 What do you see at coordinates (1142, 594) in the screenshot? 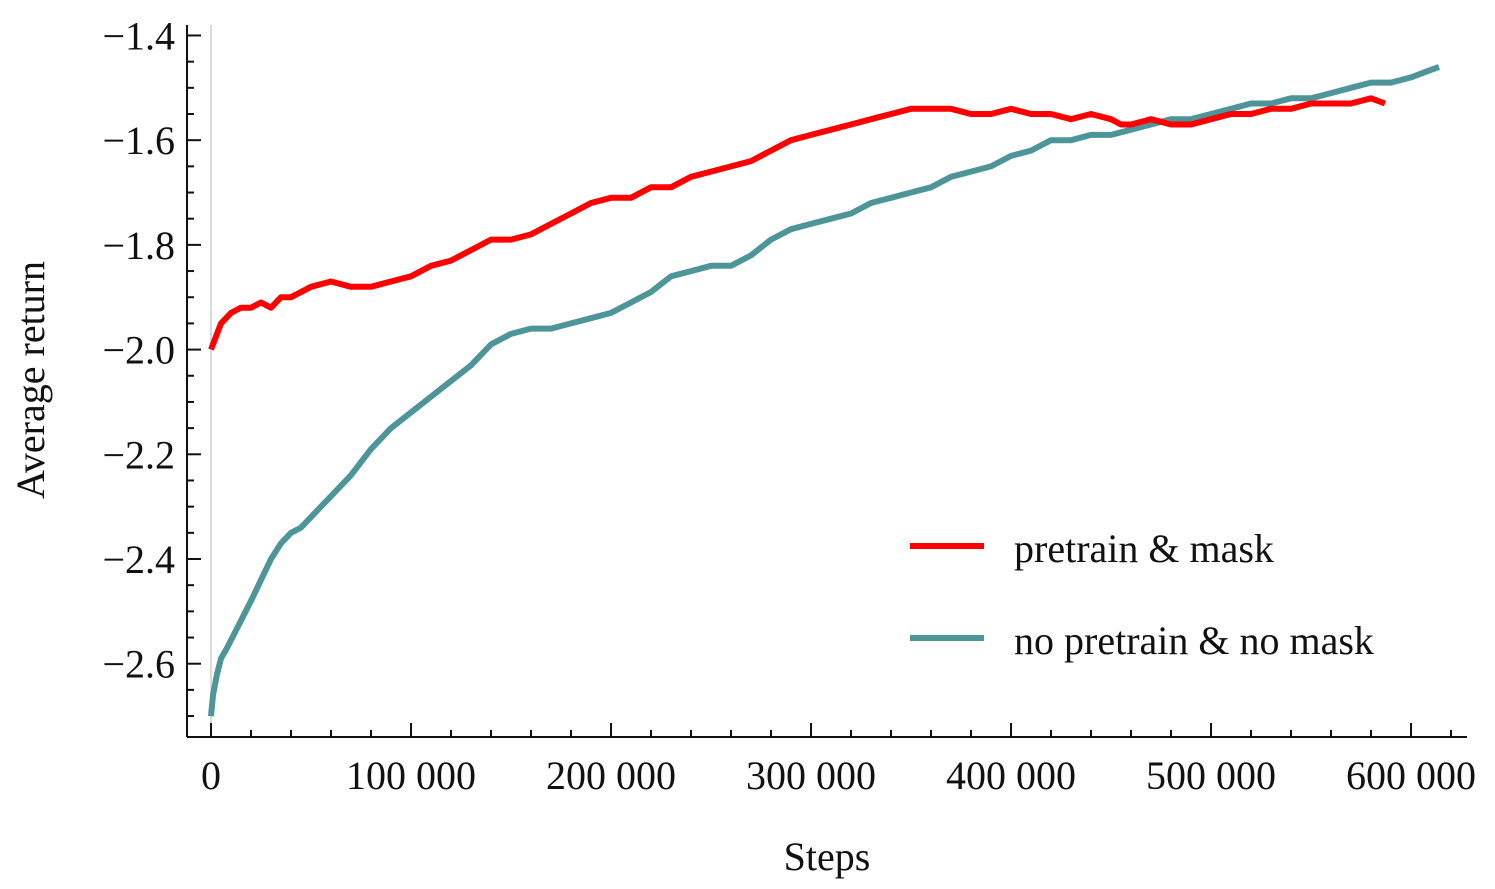
I see `legend: pretrain & mask no pretrain & no mask` at bounding box center [1142, 594].